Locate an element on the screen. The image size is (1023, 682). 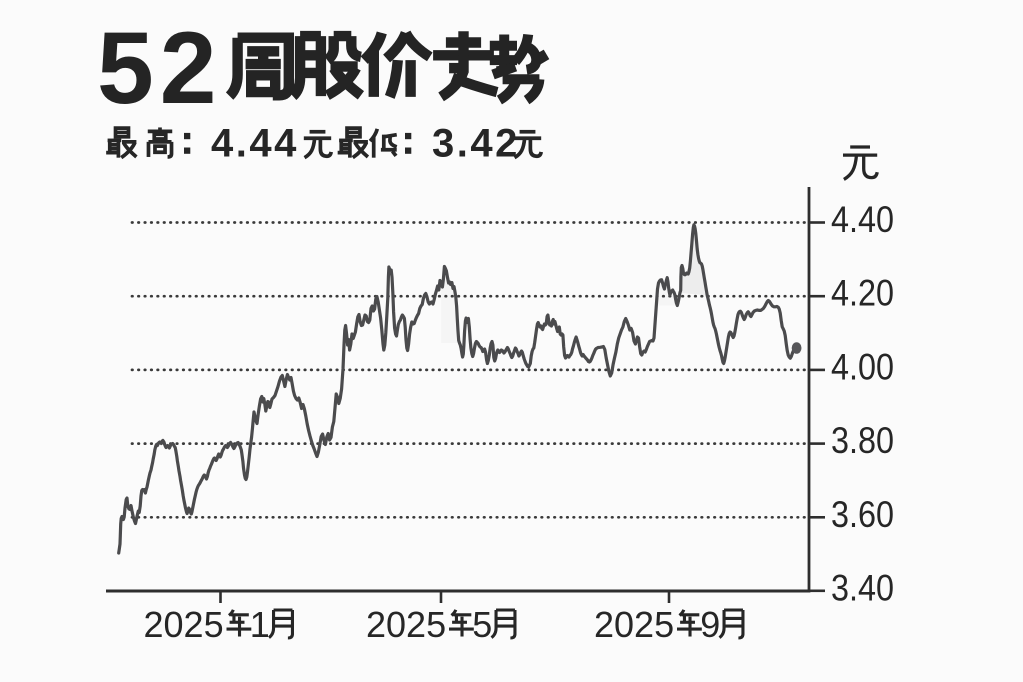
svg-text: 1 is located at coordinates (260, 624).